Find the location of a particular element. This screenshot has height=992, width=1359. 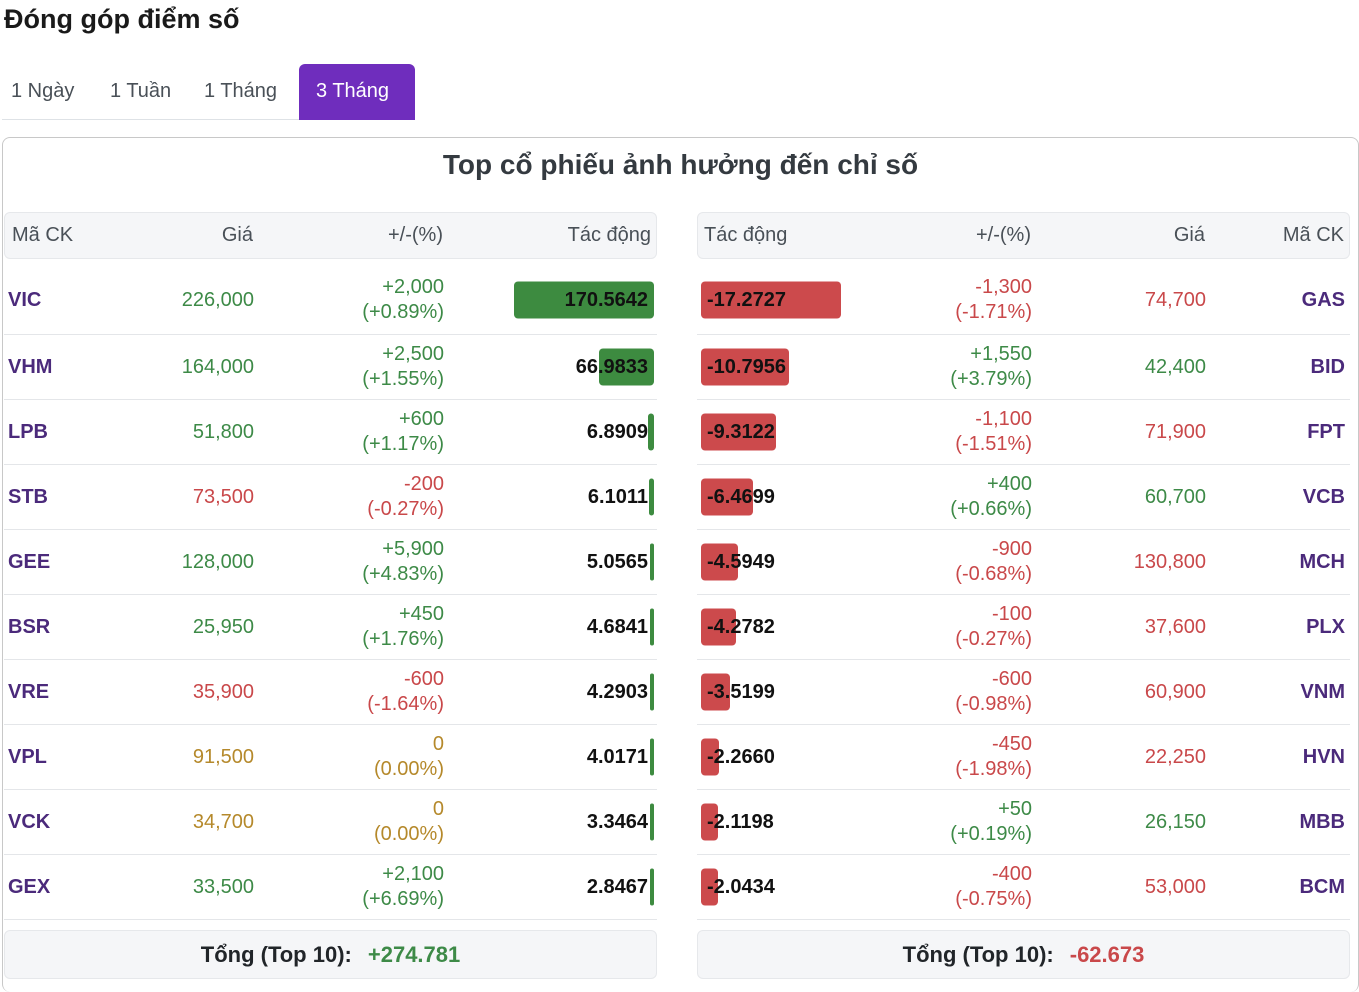

gainers-row: GEX 33,500 +2,100 (+6.69%) 2.8467 is located at coordinates (330, 887).